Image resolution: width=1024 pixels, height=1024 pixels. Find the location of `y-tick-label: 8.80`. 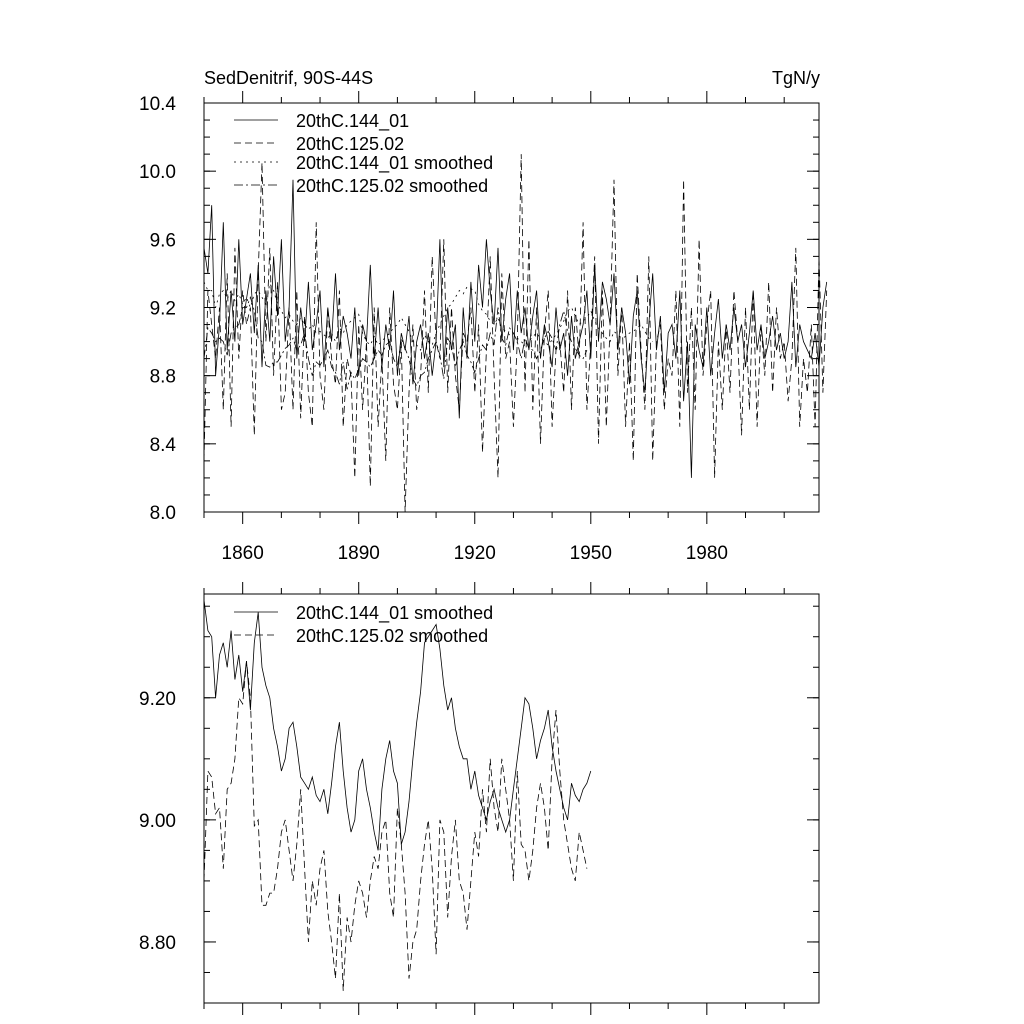

y-tick-label: 8.80 is located at coordinates (157, 943).